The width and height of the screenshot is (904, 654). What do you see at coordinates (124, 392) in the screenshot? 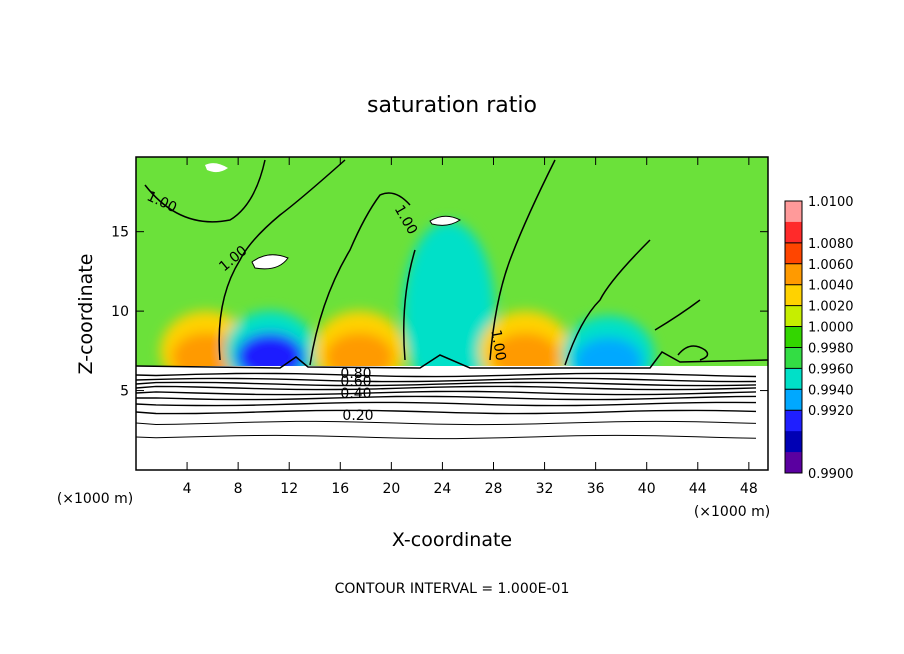
I see `y-tick-label-0: 5` at bounding box center [124, 392].